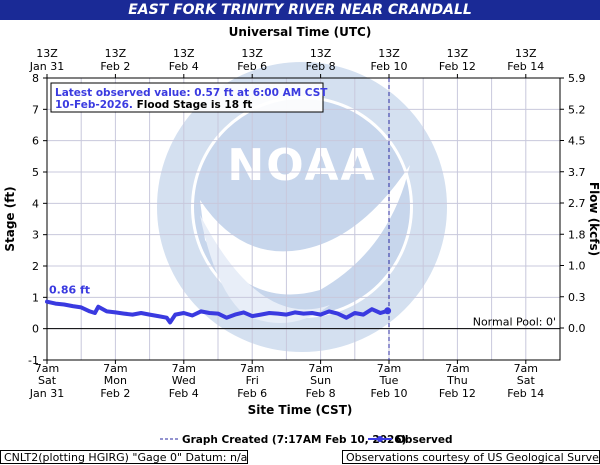 Image resolution: width=600 pixels, height=465 pixels. What do you see at coordinates (184, 393) in the screenshot?
I see `x-tick-label-date: Feb 4` at bounding box center [184, 393].